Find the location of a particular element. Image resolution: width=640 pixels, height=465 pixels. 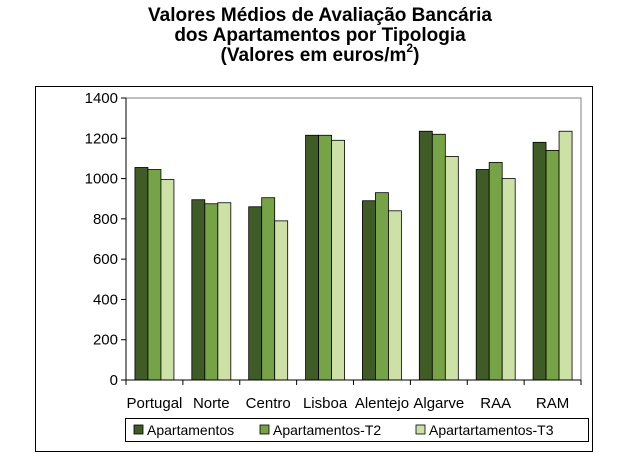

title-line-1: Valores Médios de Avaliação Bancária is located at coordinates (320, 15).